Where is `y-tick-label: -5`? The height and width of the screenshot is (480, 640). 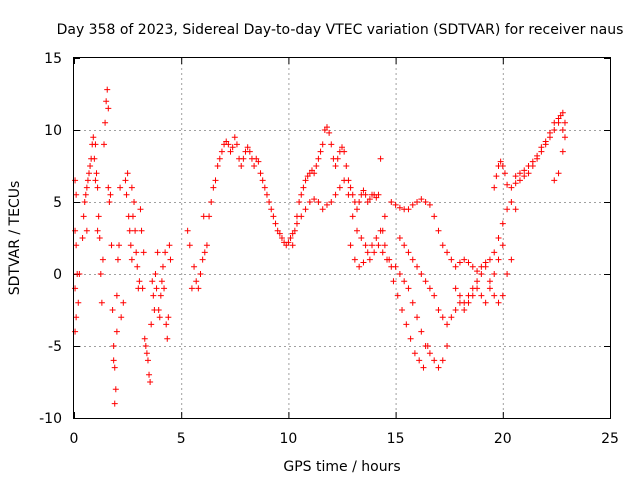 y-tick-label: -5 is located at coordinates (55, 347).